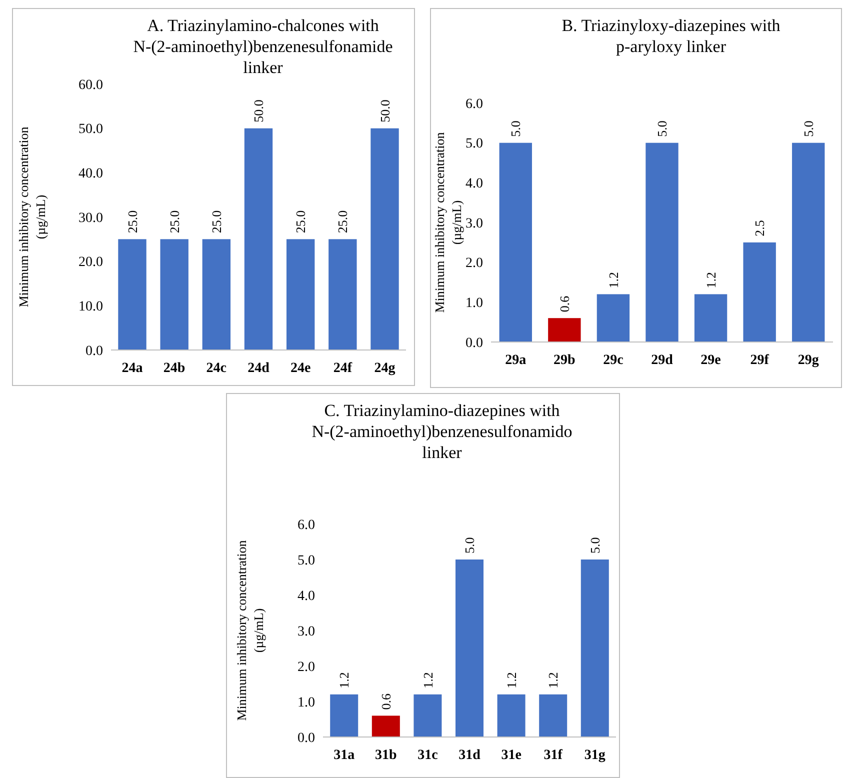 Image resolution: width=847 pixels, height=778 pixels. Describe the element at coordinates (342, 368) in the screenshot. I see `x-tick-label: 24f` at that location.